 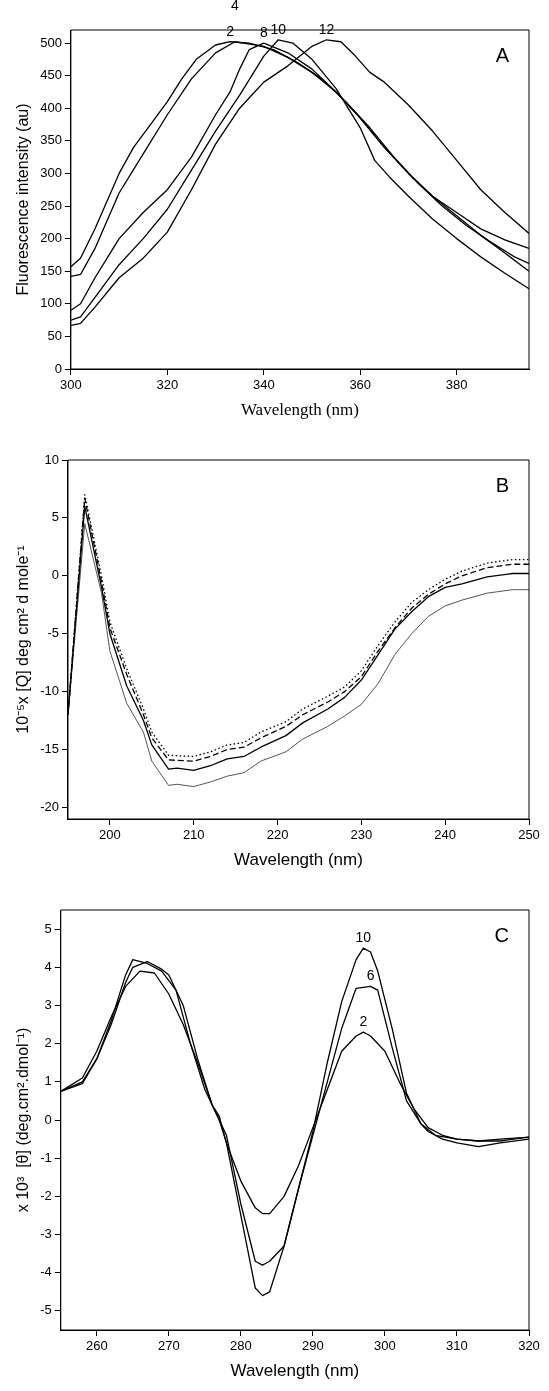 I want to click on y-tick-label: -3, so click(x=46, y=1234).